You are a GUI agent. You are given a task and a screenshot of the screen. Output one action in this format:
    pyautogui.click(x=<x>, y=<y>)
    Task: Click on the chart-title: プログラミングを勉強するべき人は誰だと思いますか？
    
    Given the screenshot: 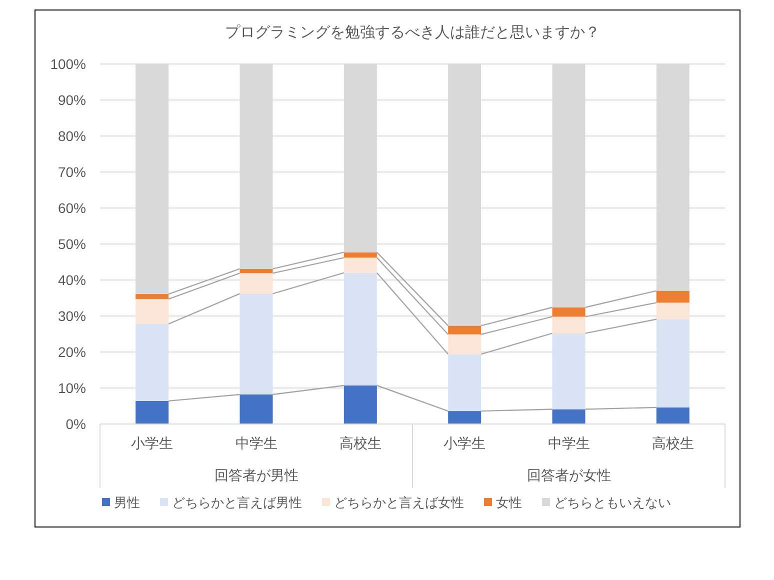 What is the action you would take?
    pyautogui.click(x=412, y=32)
    